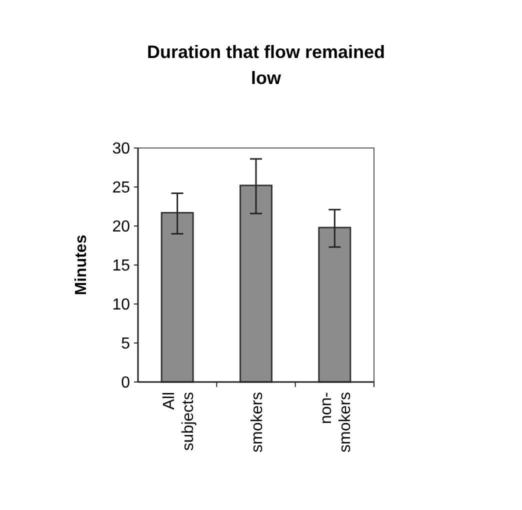 This screenshot has width=522, height=510. I want to click on y-tick-label: 5, so click(125, 344).